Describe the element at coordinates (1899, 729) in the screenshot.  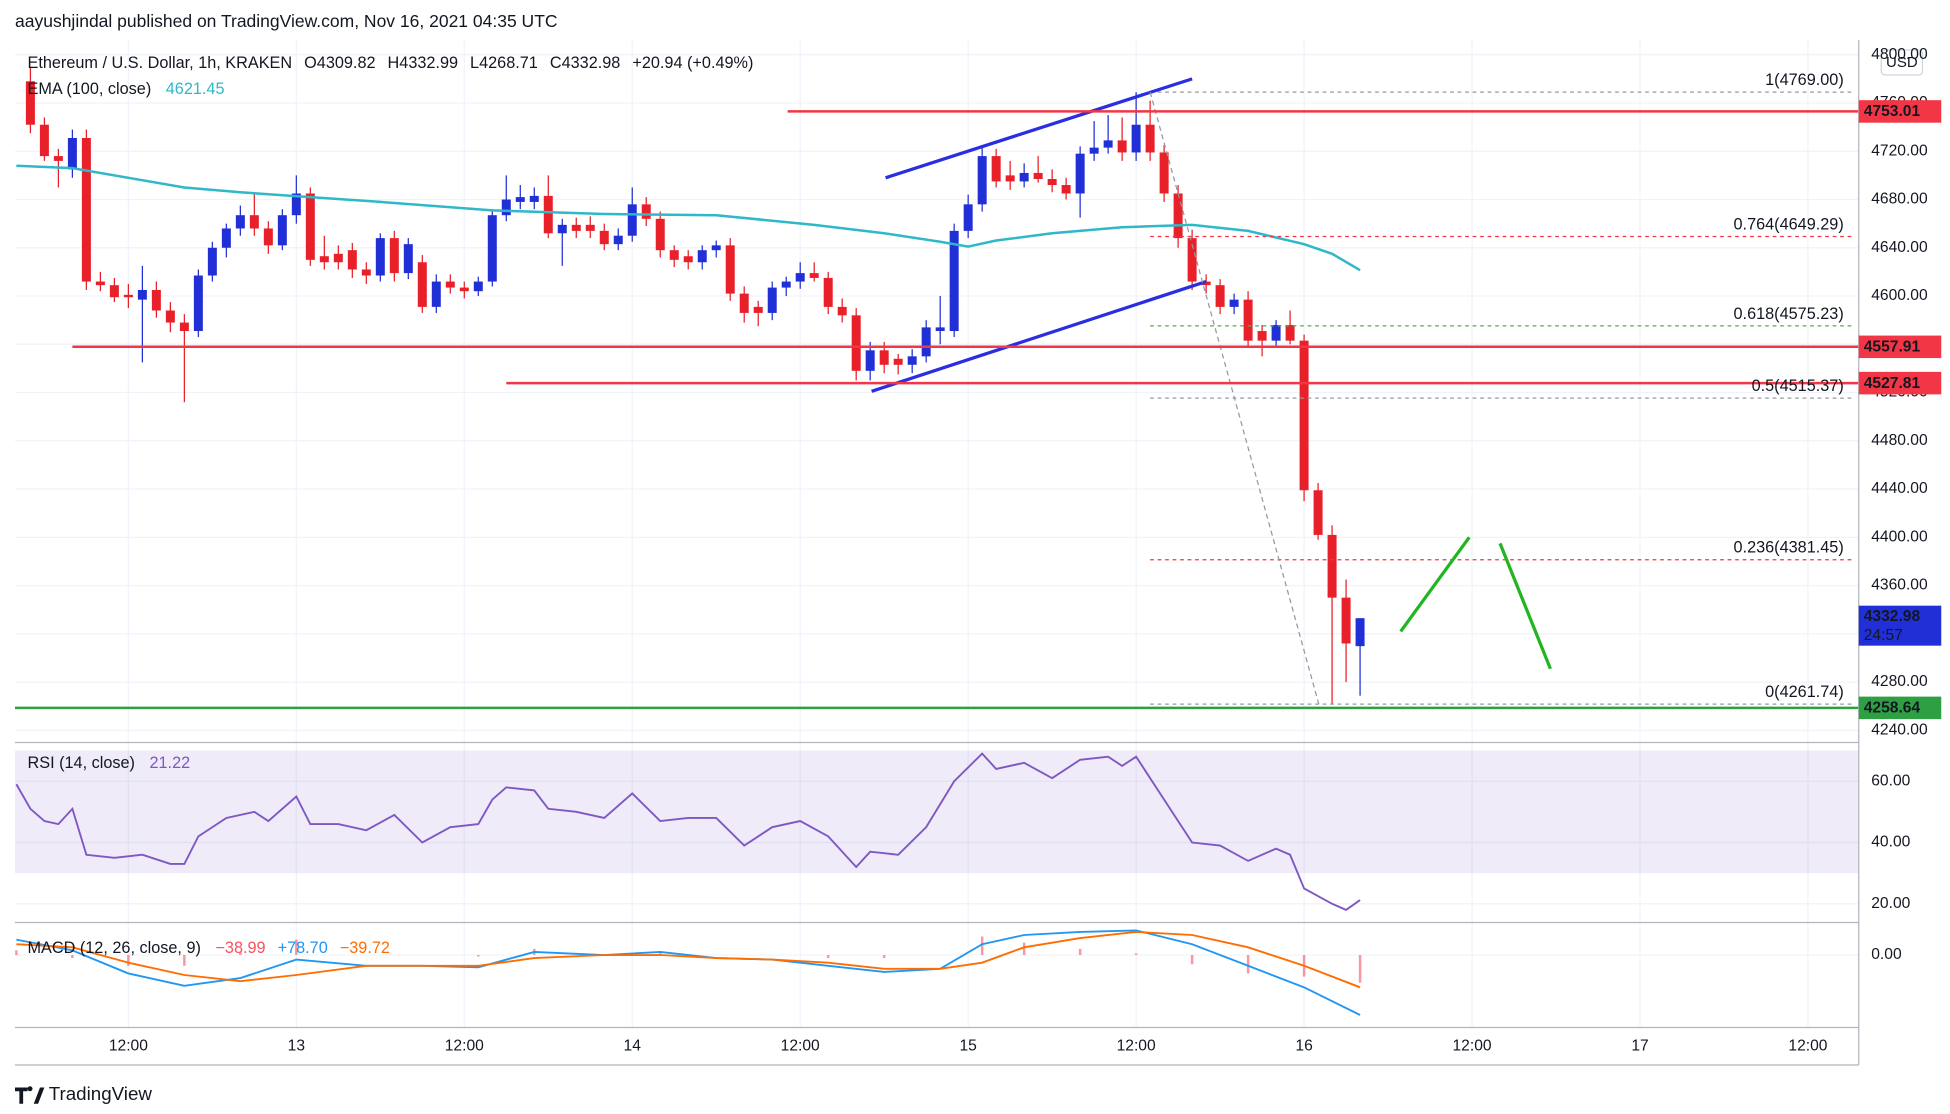
I see `y-tick-label: 4240.00` at that location.